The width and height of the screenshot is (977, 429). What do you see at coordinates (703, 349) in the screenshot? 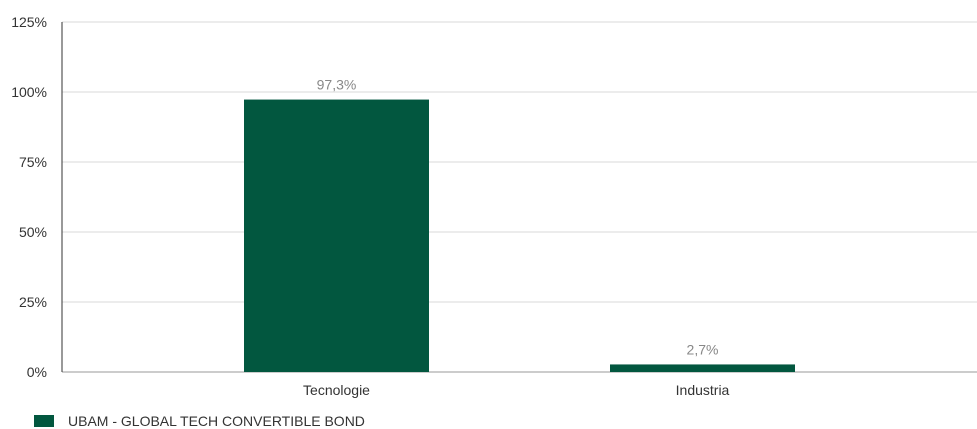
I see `bar-value-label: 2,7%` at bounding box center [703, 349].